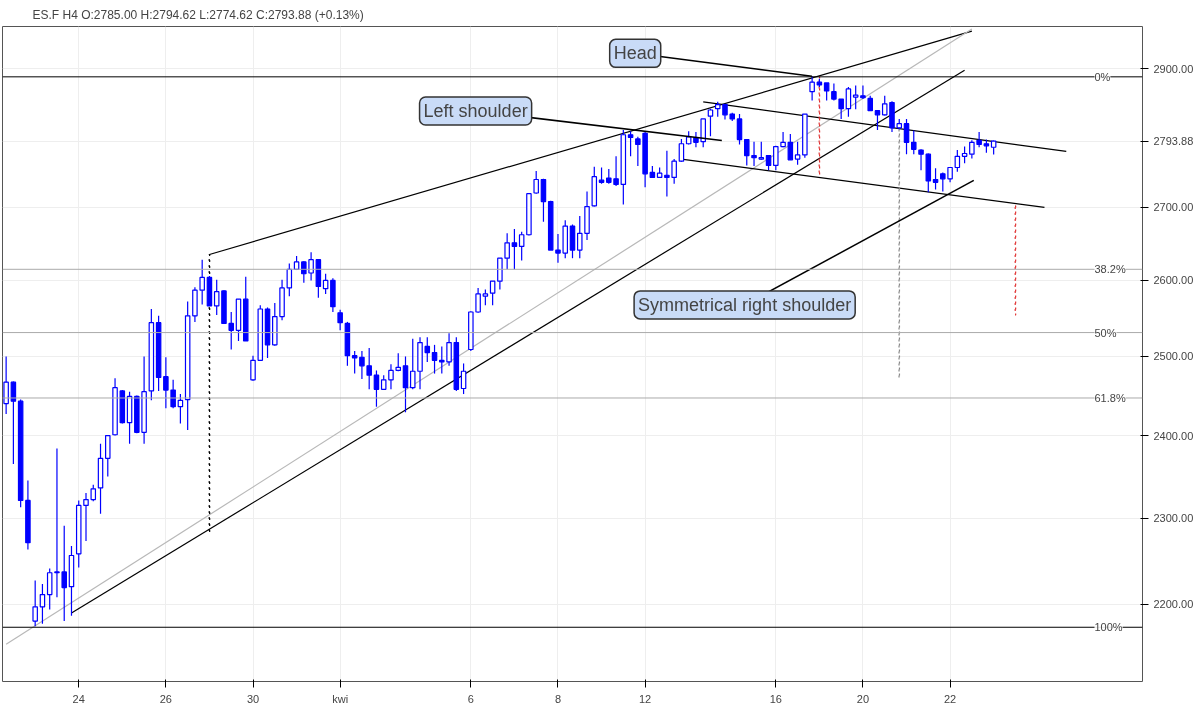 The height and width of the screenshot is (709, 1200). What do you see at coordinates (198, 14) in the screenshot?
I see `chart-title: ES.F H4 O:2785.00 H:2794.62 L:2774.62 C:2793.88 (+0.13%)` at bounding box center [198, 14].